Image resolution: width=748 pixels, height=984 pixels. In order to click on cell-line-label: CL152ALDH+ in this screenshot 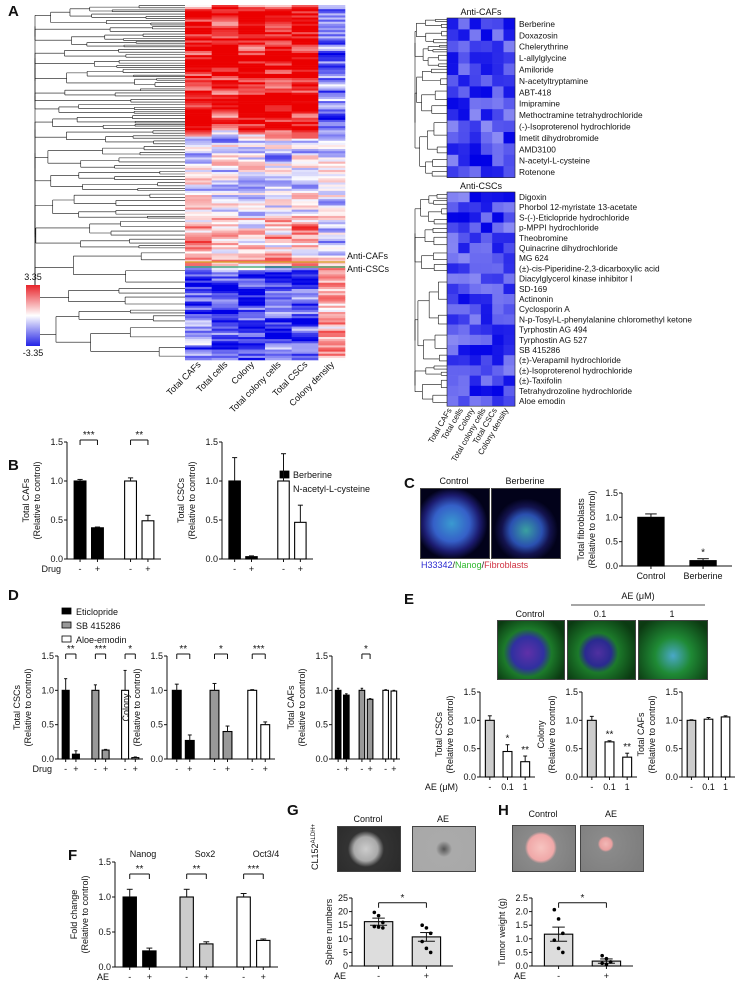, I will do `click(315, 846)`.